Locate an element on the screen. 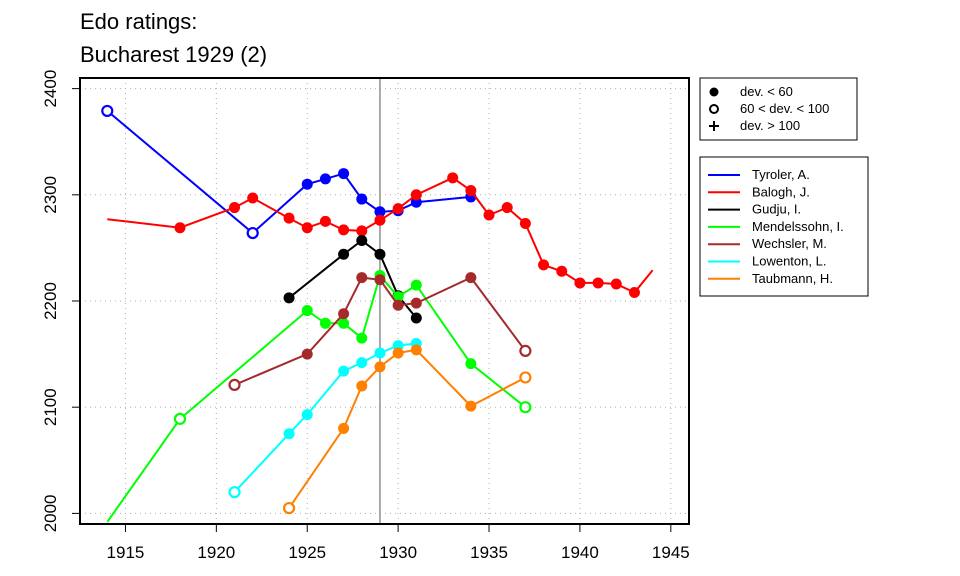 This screenshot has height=576, width=960. x-tick-label: 1915 is located at coordinates (126, 552).